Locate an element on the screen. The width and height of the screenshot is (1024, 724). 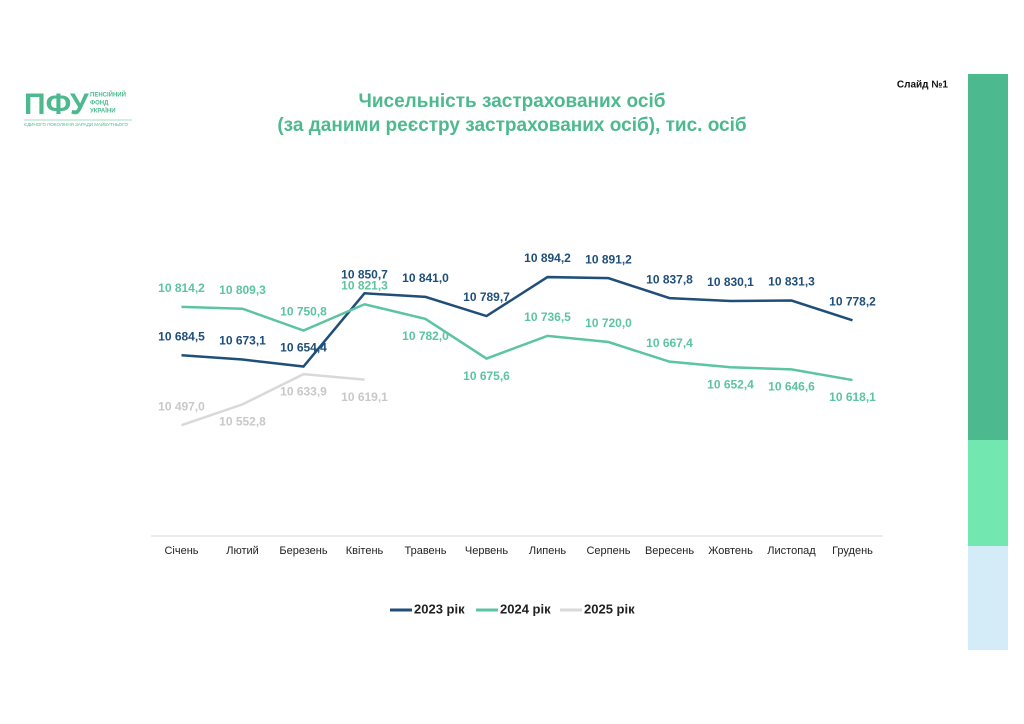
data-label: 10 809,3 is located at coordinates (242, 290).